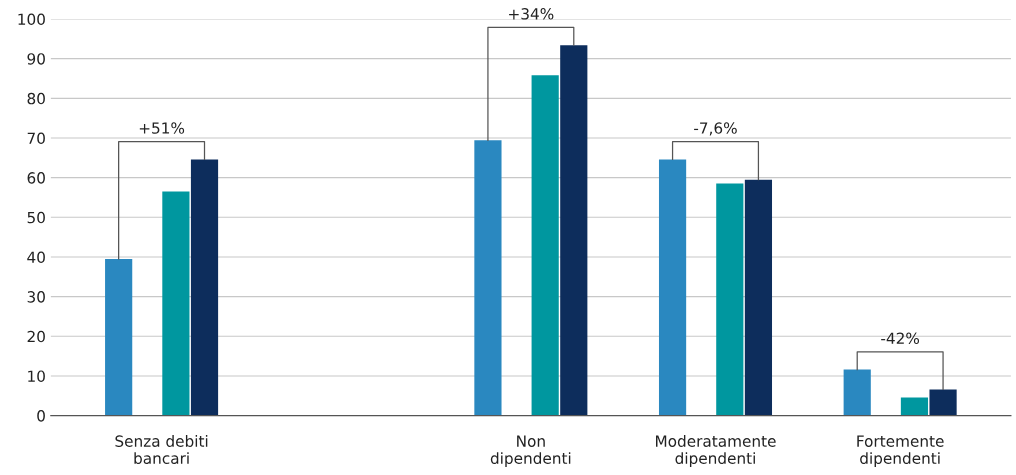 This screenshot has height=475, width=1016. I want to click on annotation: +34%, so click(531, 14).